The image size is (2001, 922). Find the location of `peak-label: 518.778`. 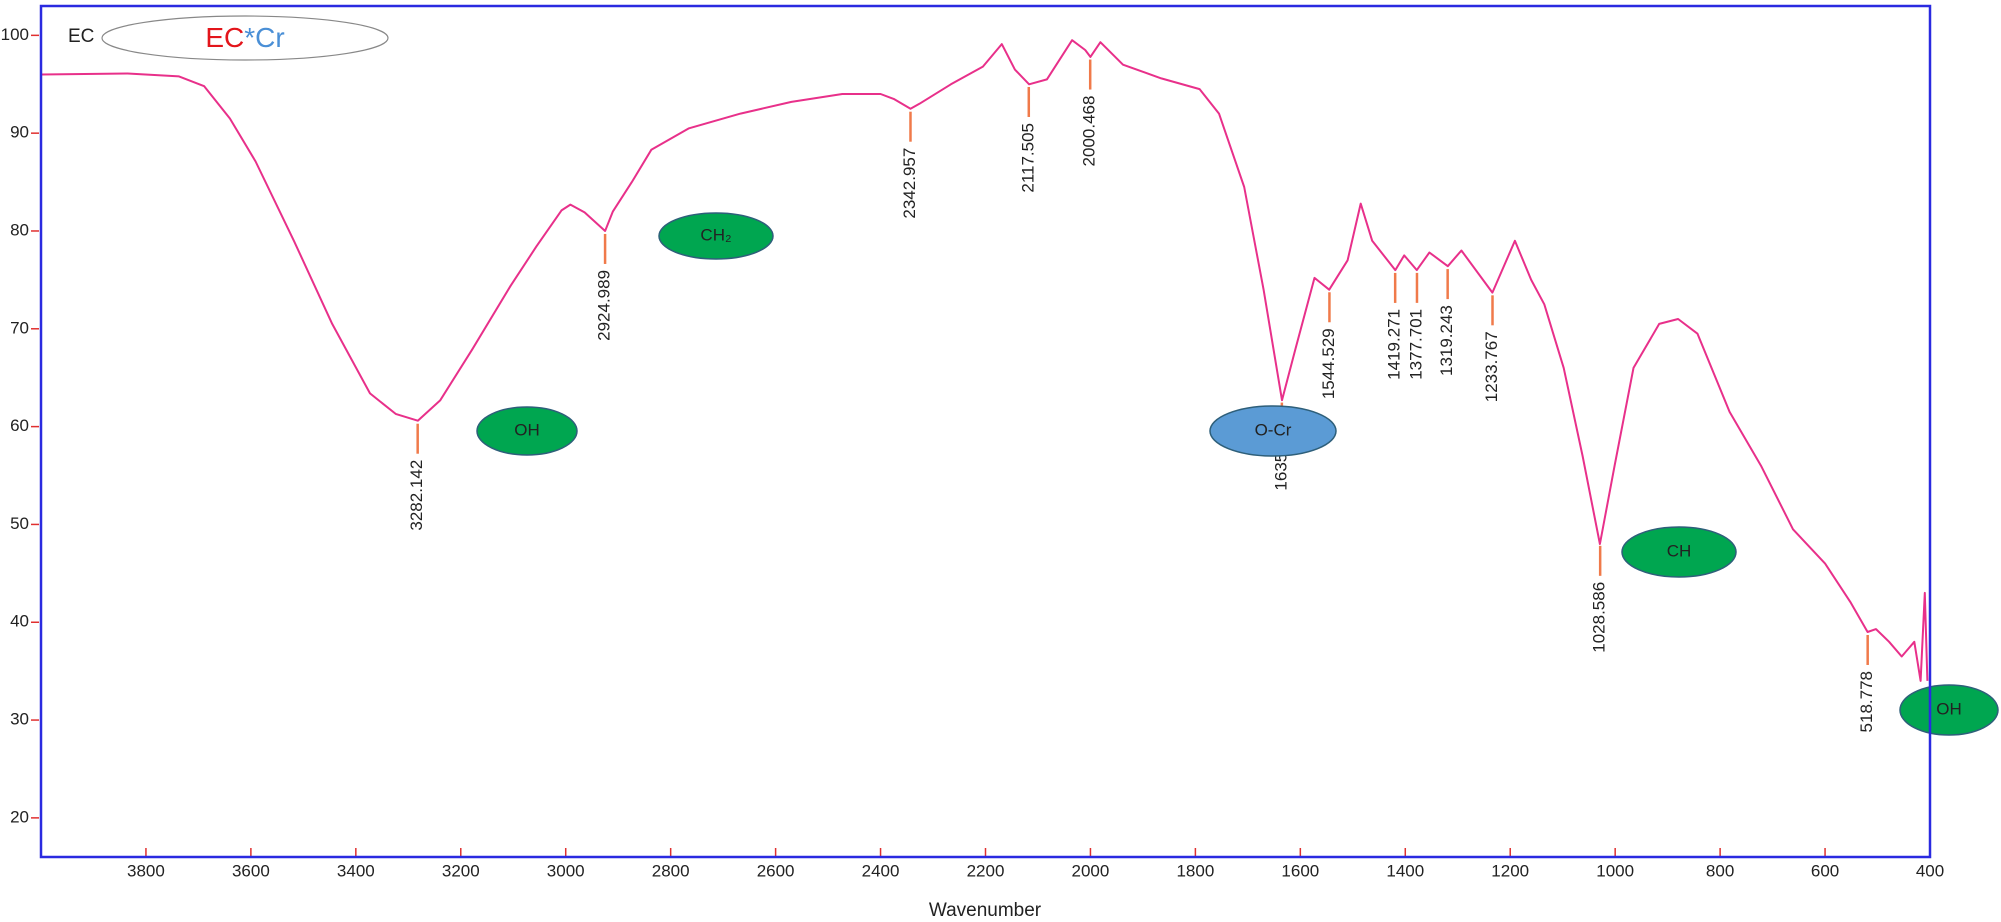

peak-label: 518.778 is located at coordinates (1866, 701).